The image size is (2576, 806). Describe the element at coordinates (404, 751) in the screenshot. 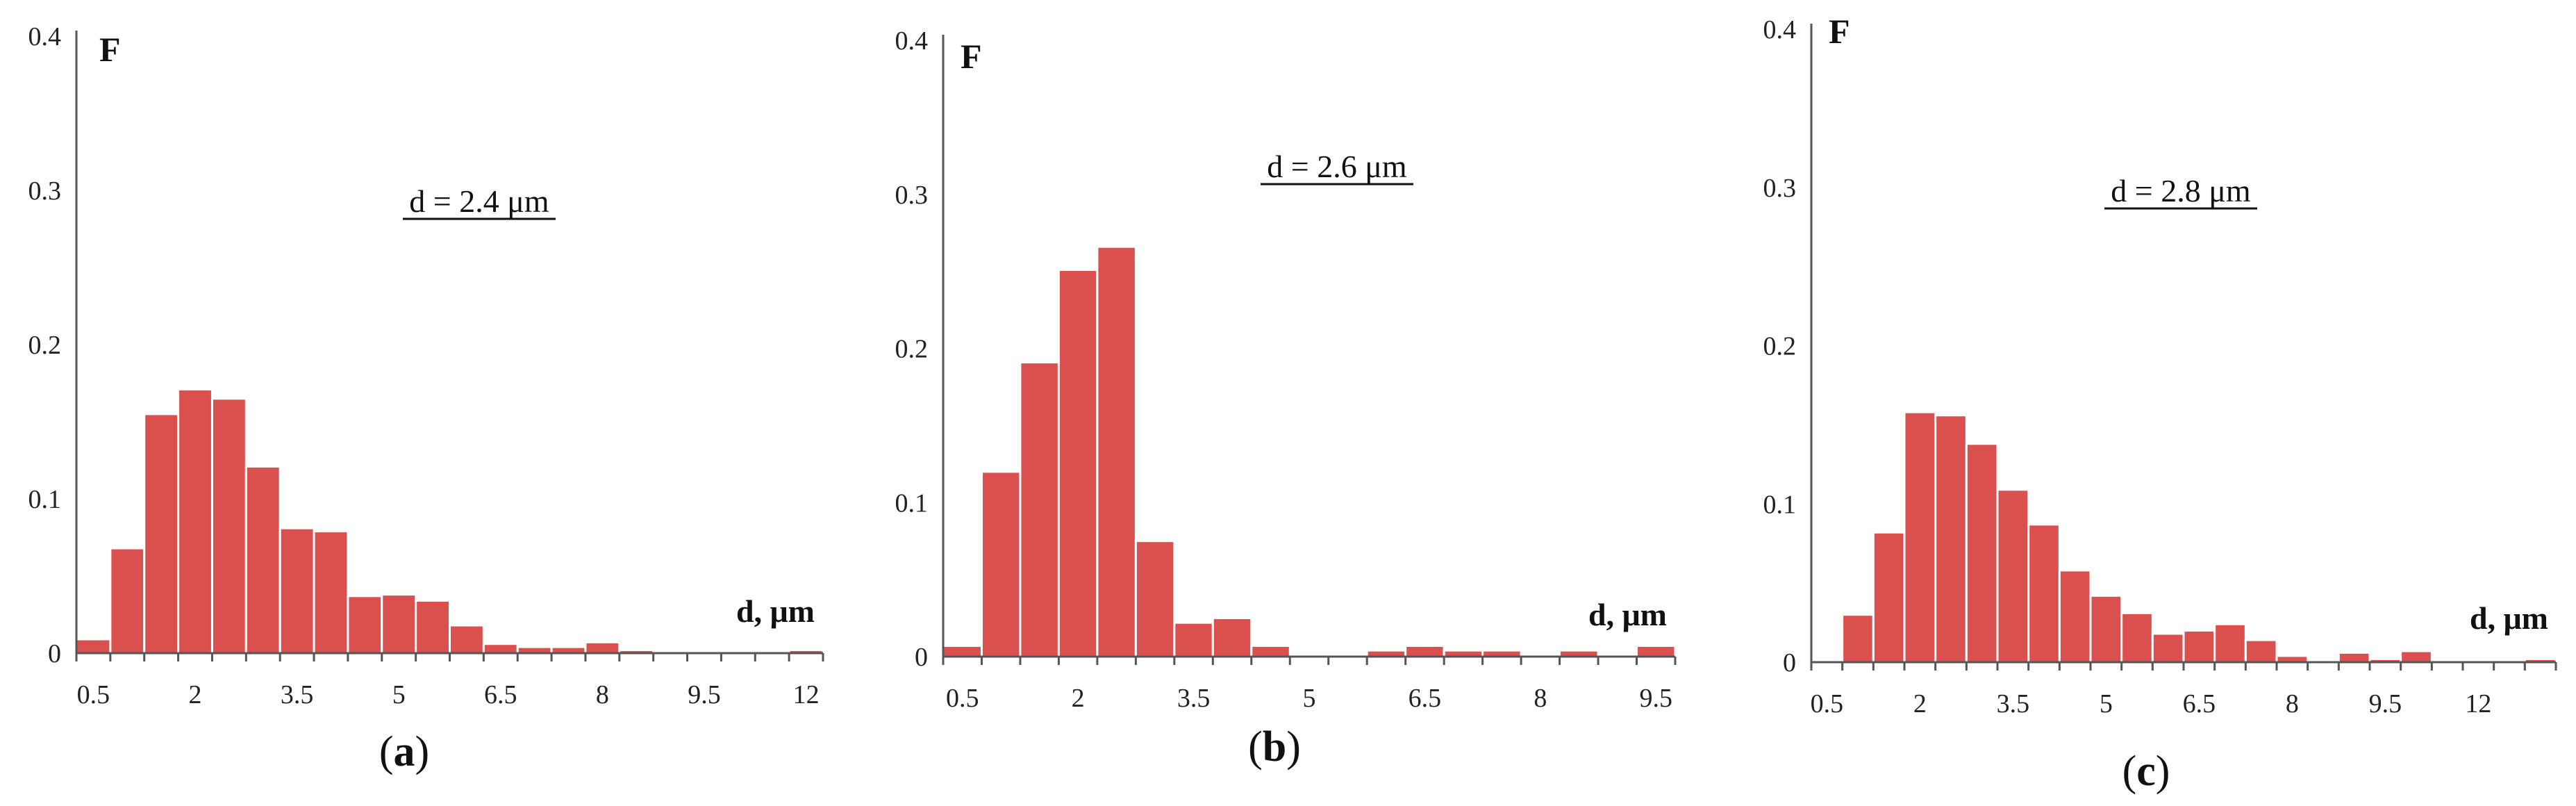

I see `panel-label: (a)` at that location.